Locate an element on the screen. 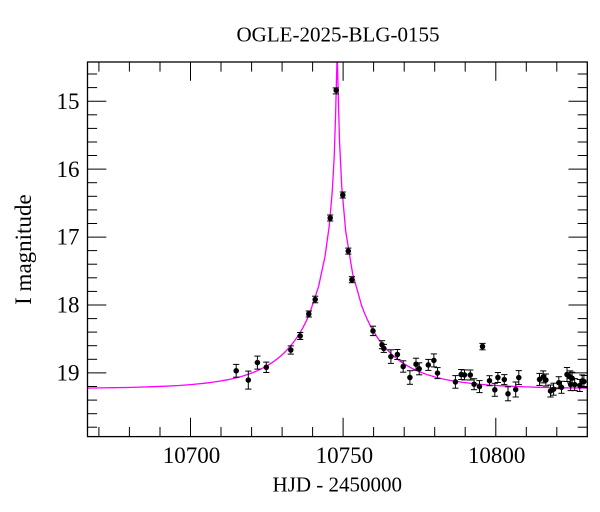 The height and width of the screenshot is (512, 600). svg-text: 16 is located at coordinates (68, 169).